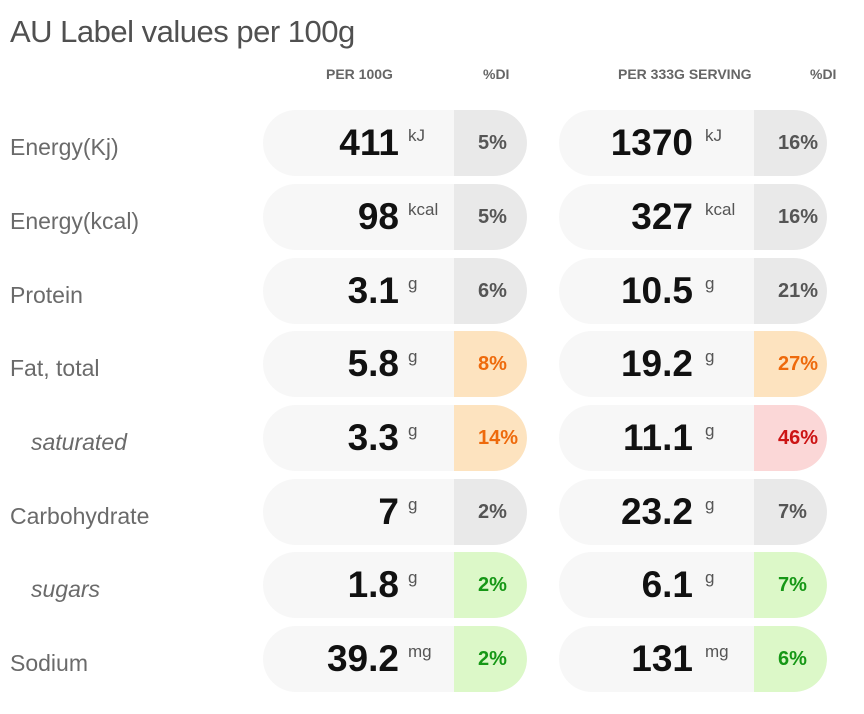 This screenshot has height=714, width=864. Describe the element at coordinates (656, 511) in the screenshot. I see `per-serving-value: 23.2` at that location.